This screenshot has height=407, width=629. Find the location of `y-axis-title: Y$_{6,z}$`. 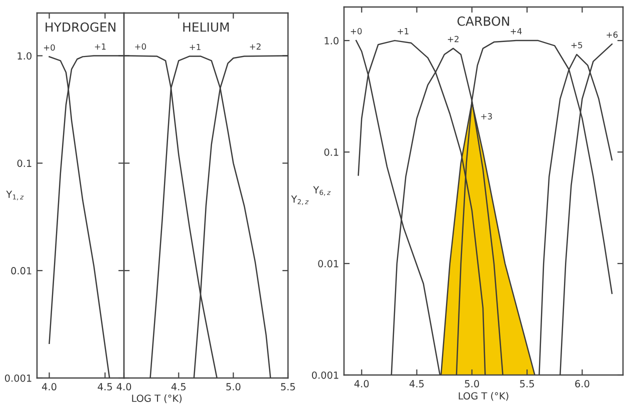

y-axis-title: Y$_{6,z}$ is located at coordinates (322, 191).